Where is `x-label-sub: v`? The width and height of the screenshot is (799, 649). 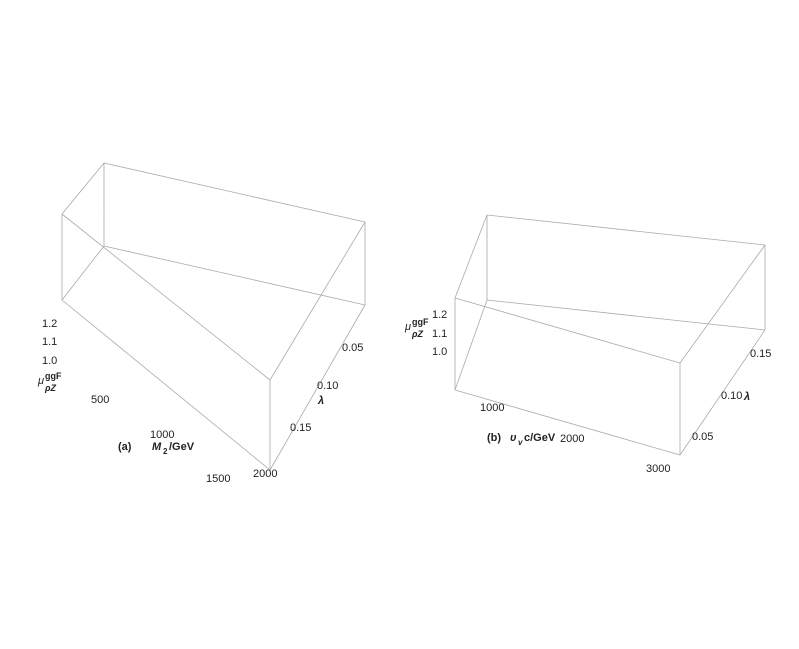
x-label-sub: v is located at coordinates (520, 442).